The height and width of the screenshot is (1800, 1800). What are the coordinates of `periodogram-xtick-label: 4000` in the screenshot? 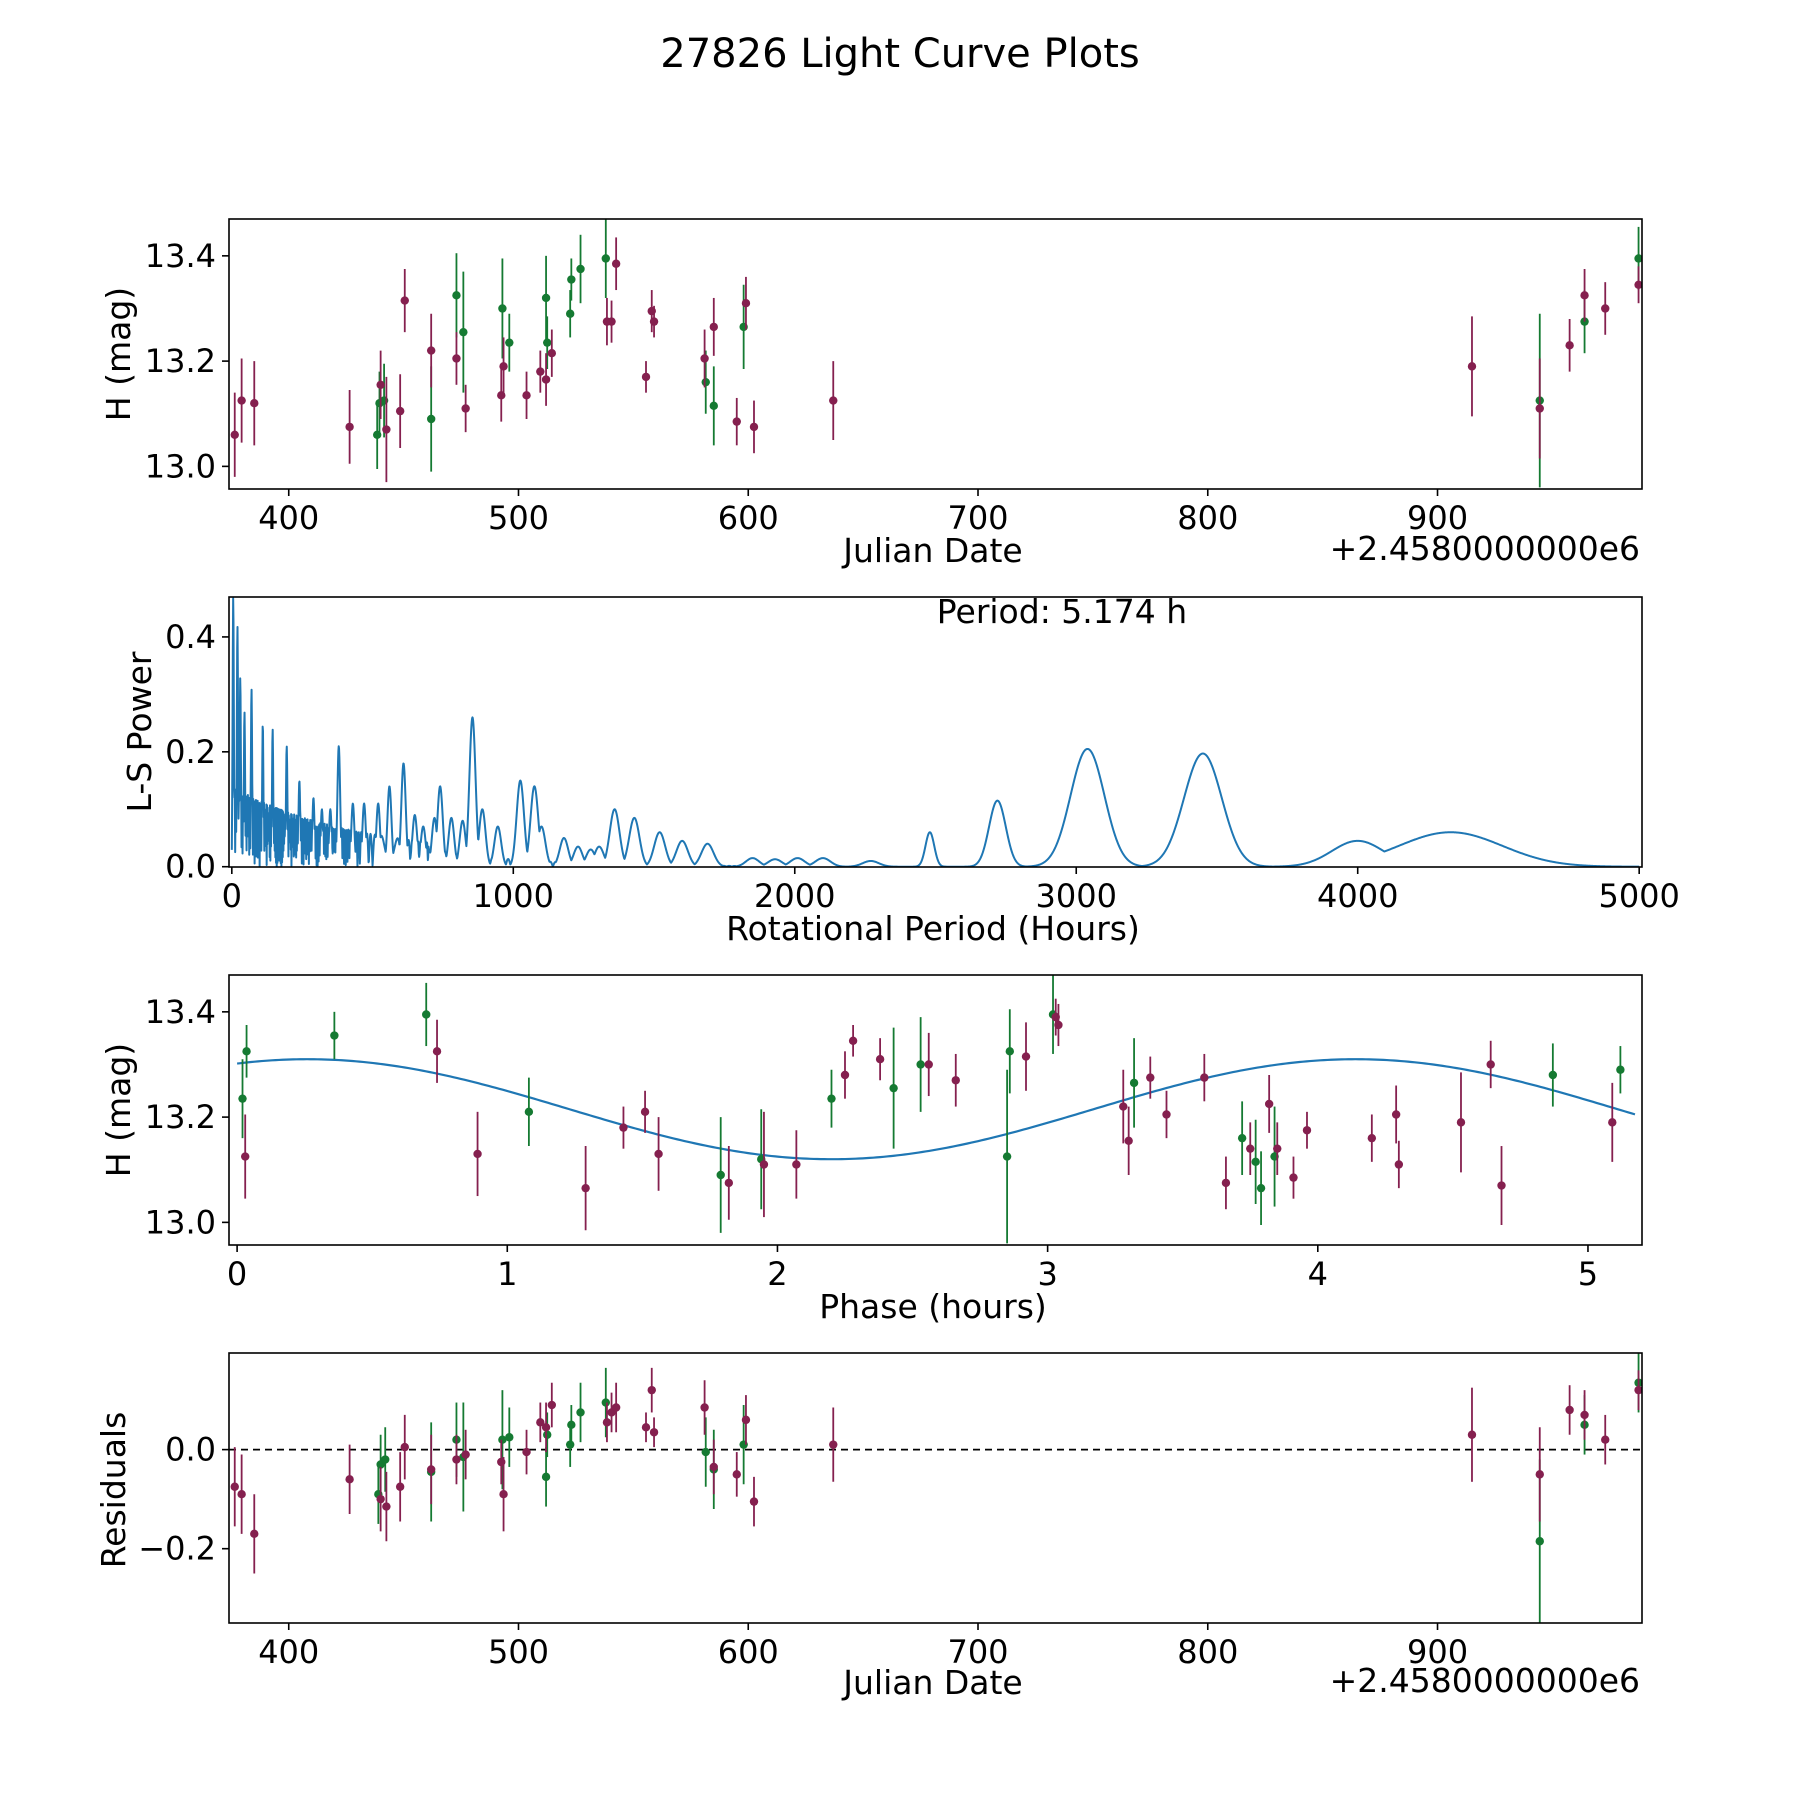 It's located at (1357, 896).